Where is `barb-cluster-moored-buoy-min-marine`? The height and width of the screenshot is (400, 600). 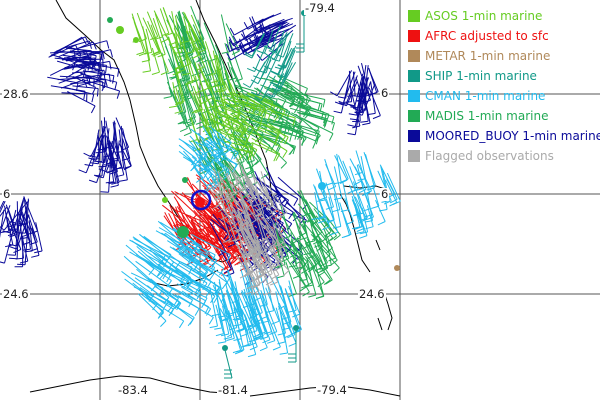 barb-cluster-moored-buoy-min-marine is located at coordinates (21, 230).